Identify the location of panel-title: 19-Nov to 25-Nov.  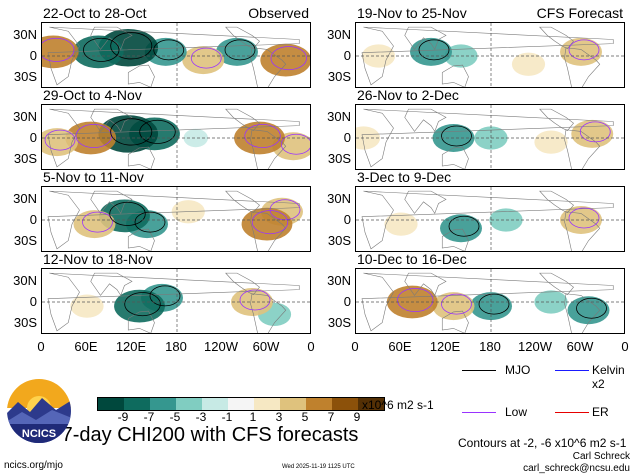
(412, 13).